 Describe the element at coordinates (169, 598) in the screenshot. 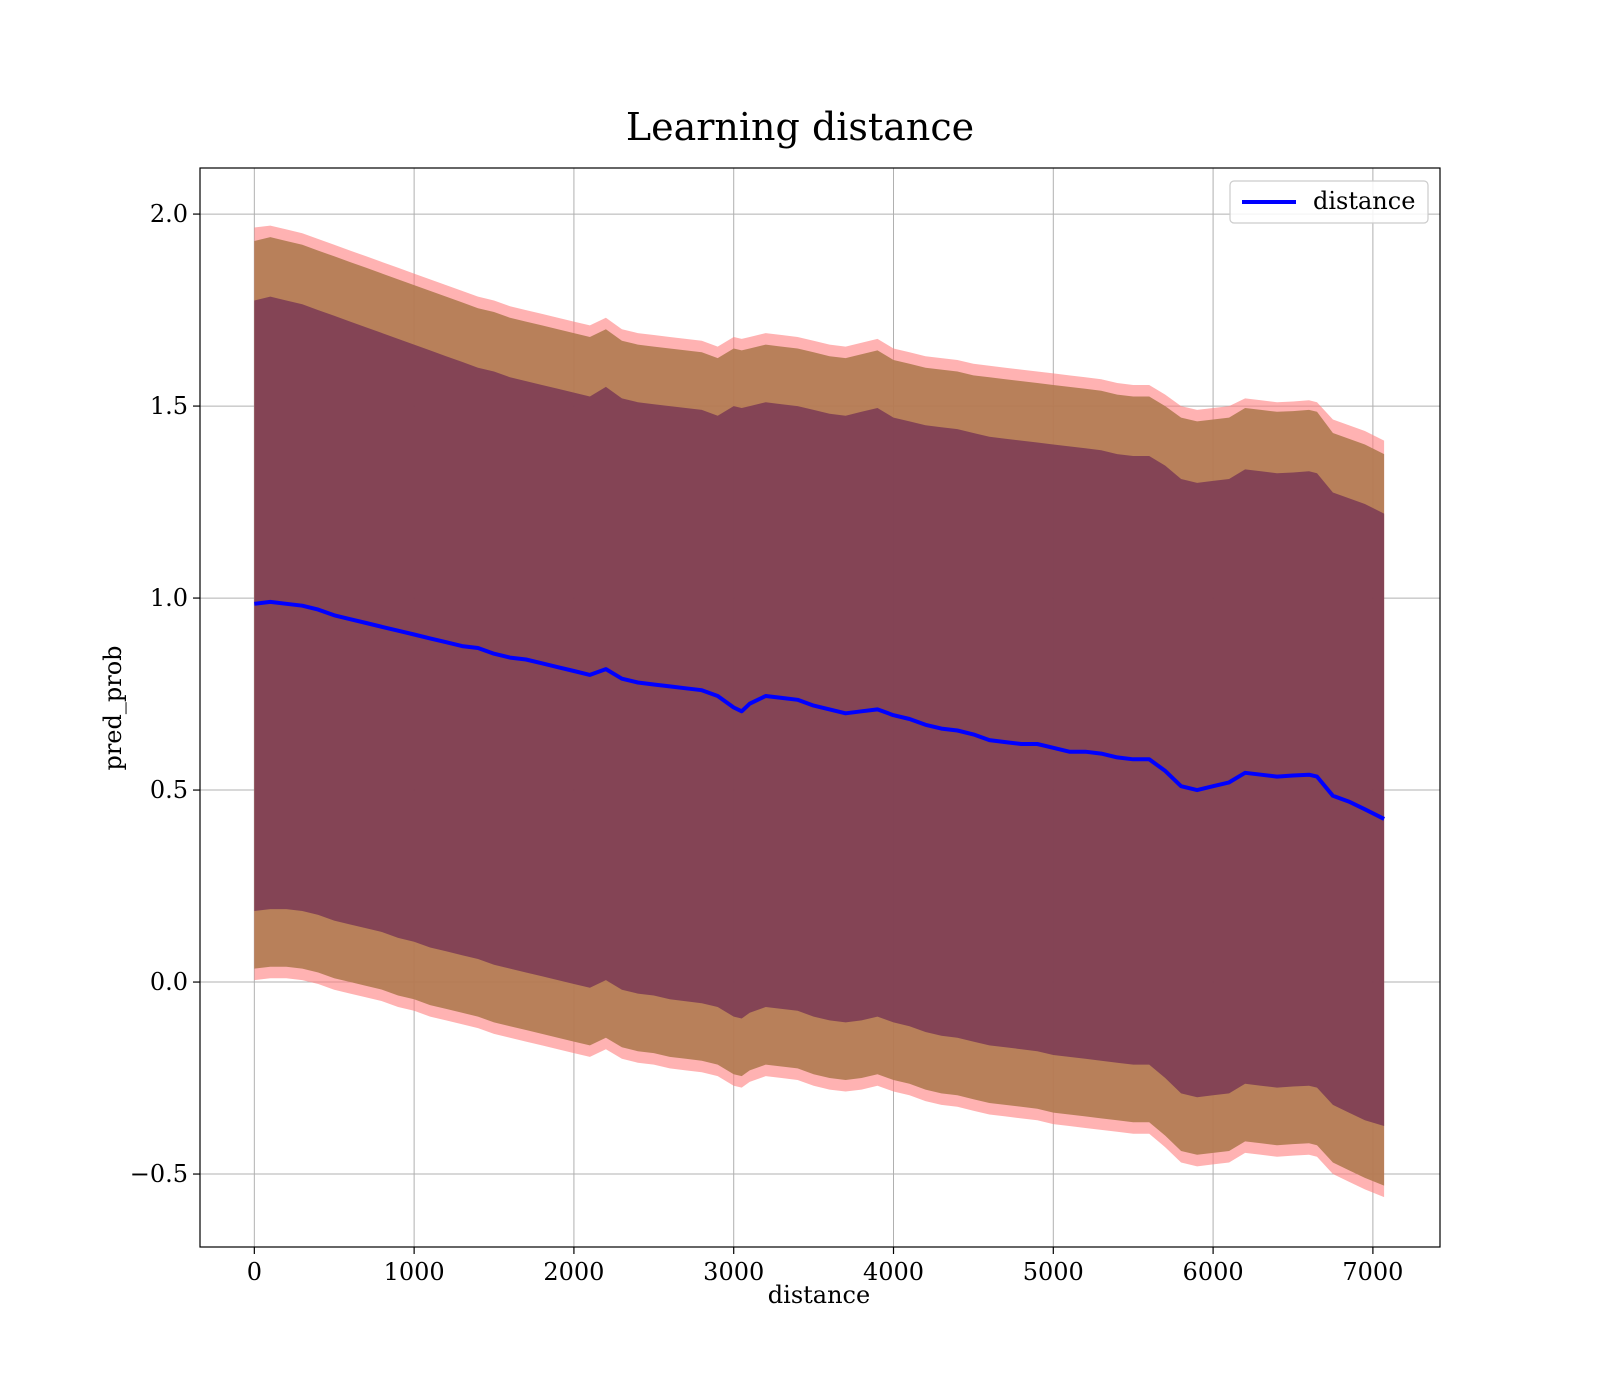

I see `y-tick-label: 1.0` at that location.